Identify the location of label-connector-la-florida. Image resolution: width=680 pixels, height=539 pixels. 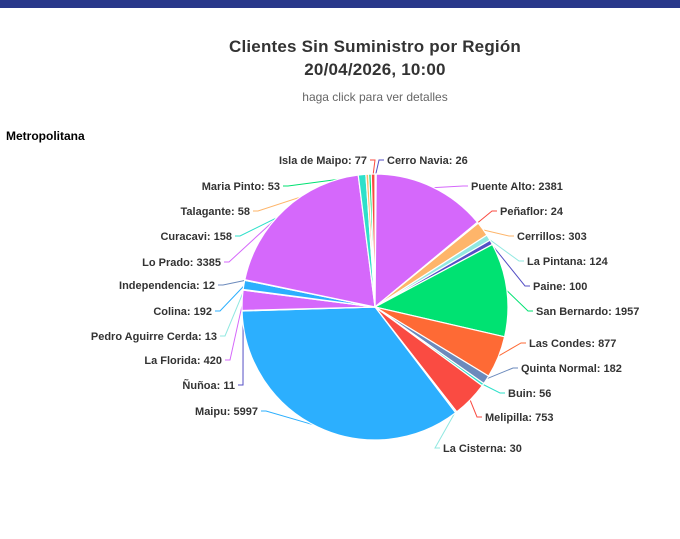
(234, 330).